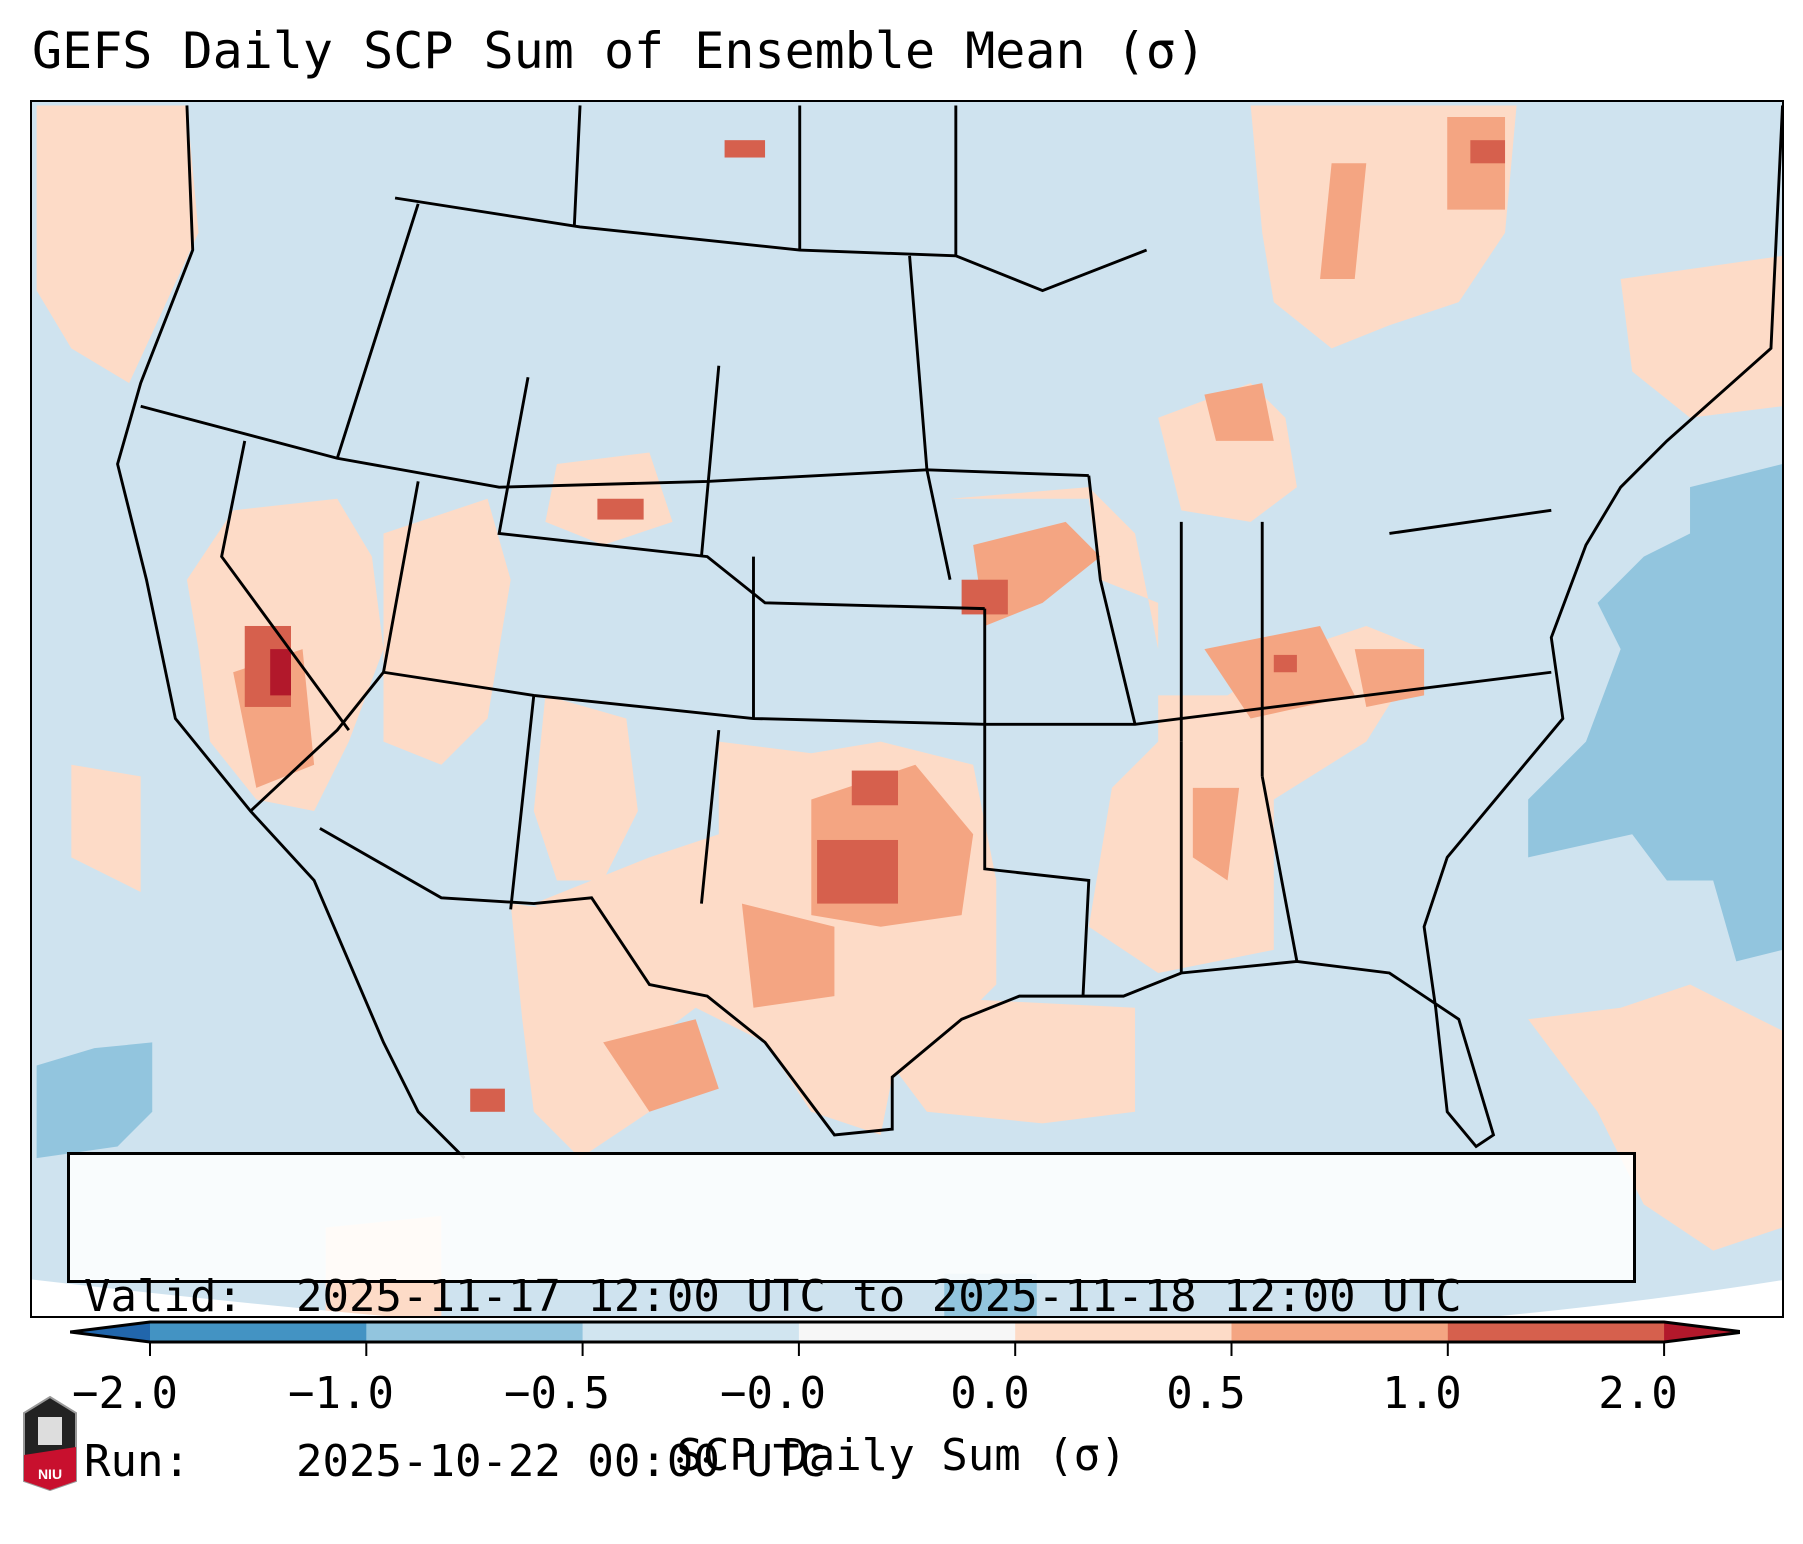  What do you see at coordinates (1702, 1332) in the screenshot?
I see `colorbar-extend-max` at bounding box center [1702, 1332].